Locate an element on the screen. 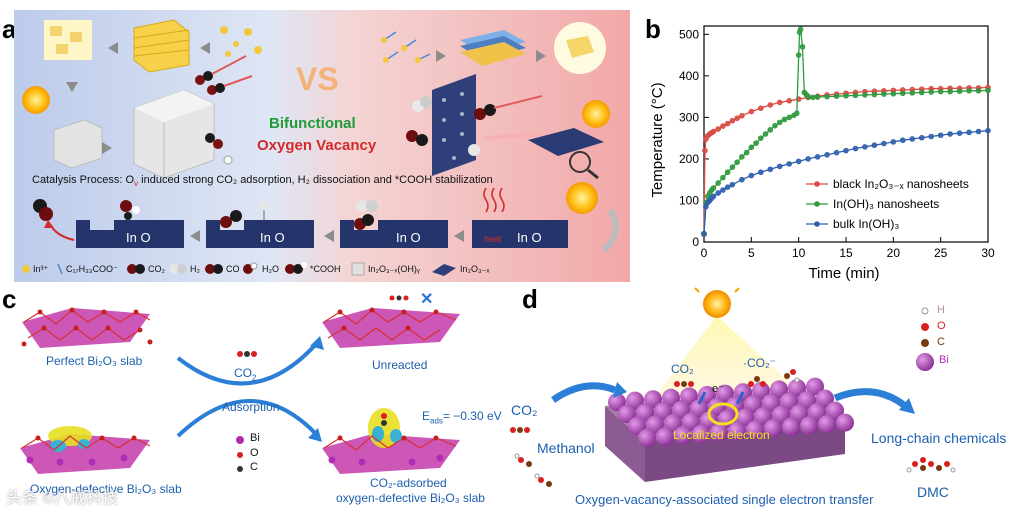 The width and height of the screenshot is (1010, 516). legend-in2o3: In₂O₃₋ₓ is located at coordinates (474, 269).